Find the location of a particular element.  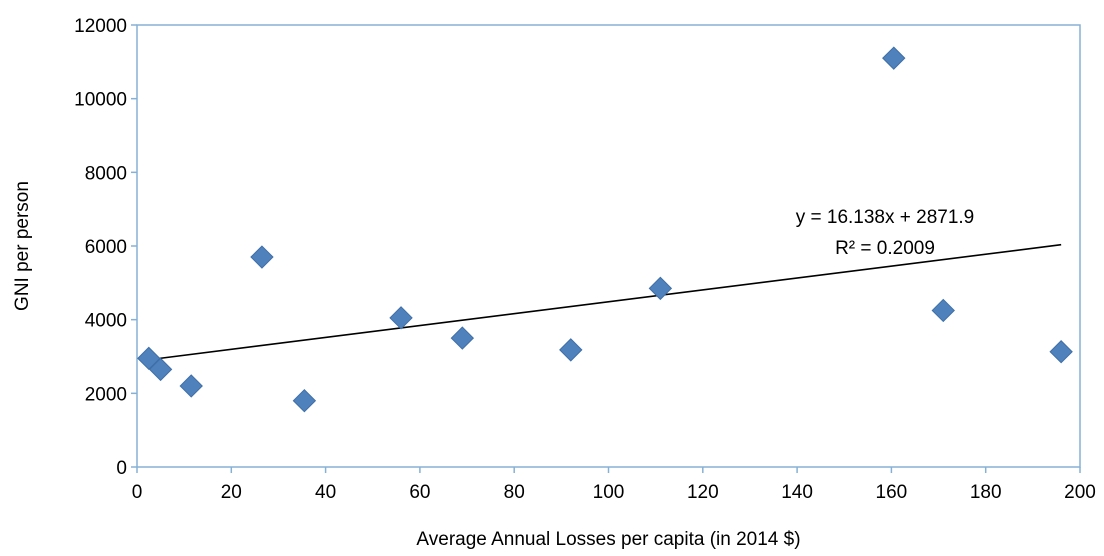

y-tick-label: 2000 is located at coordinates (106, 394).